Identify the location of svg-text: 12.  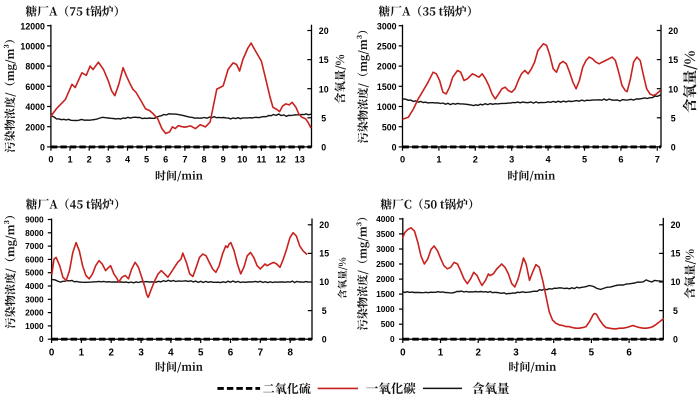
(280, 159).